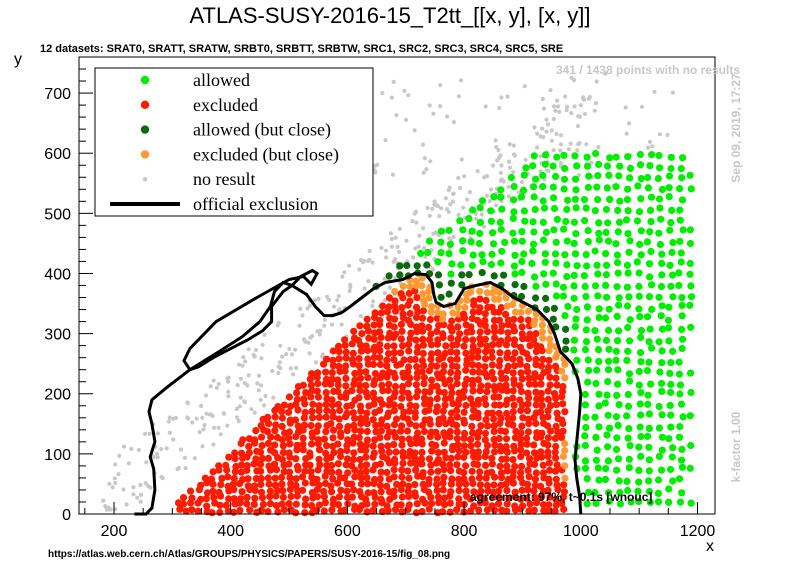 The width and height of the screenshot is (796, 572). Describe the element at coordinates (554, 308) in the screenshot. I see `allowed-close-point` at that location.